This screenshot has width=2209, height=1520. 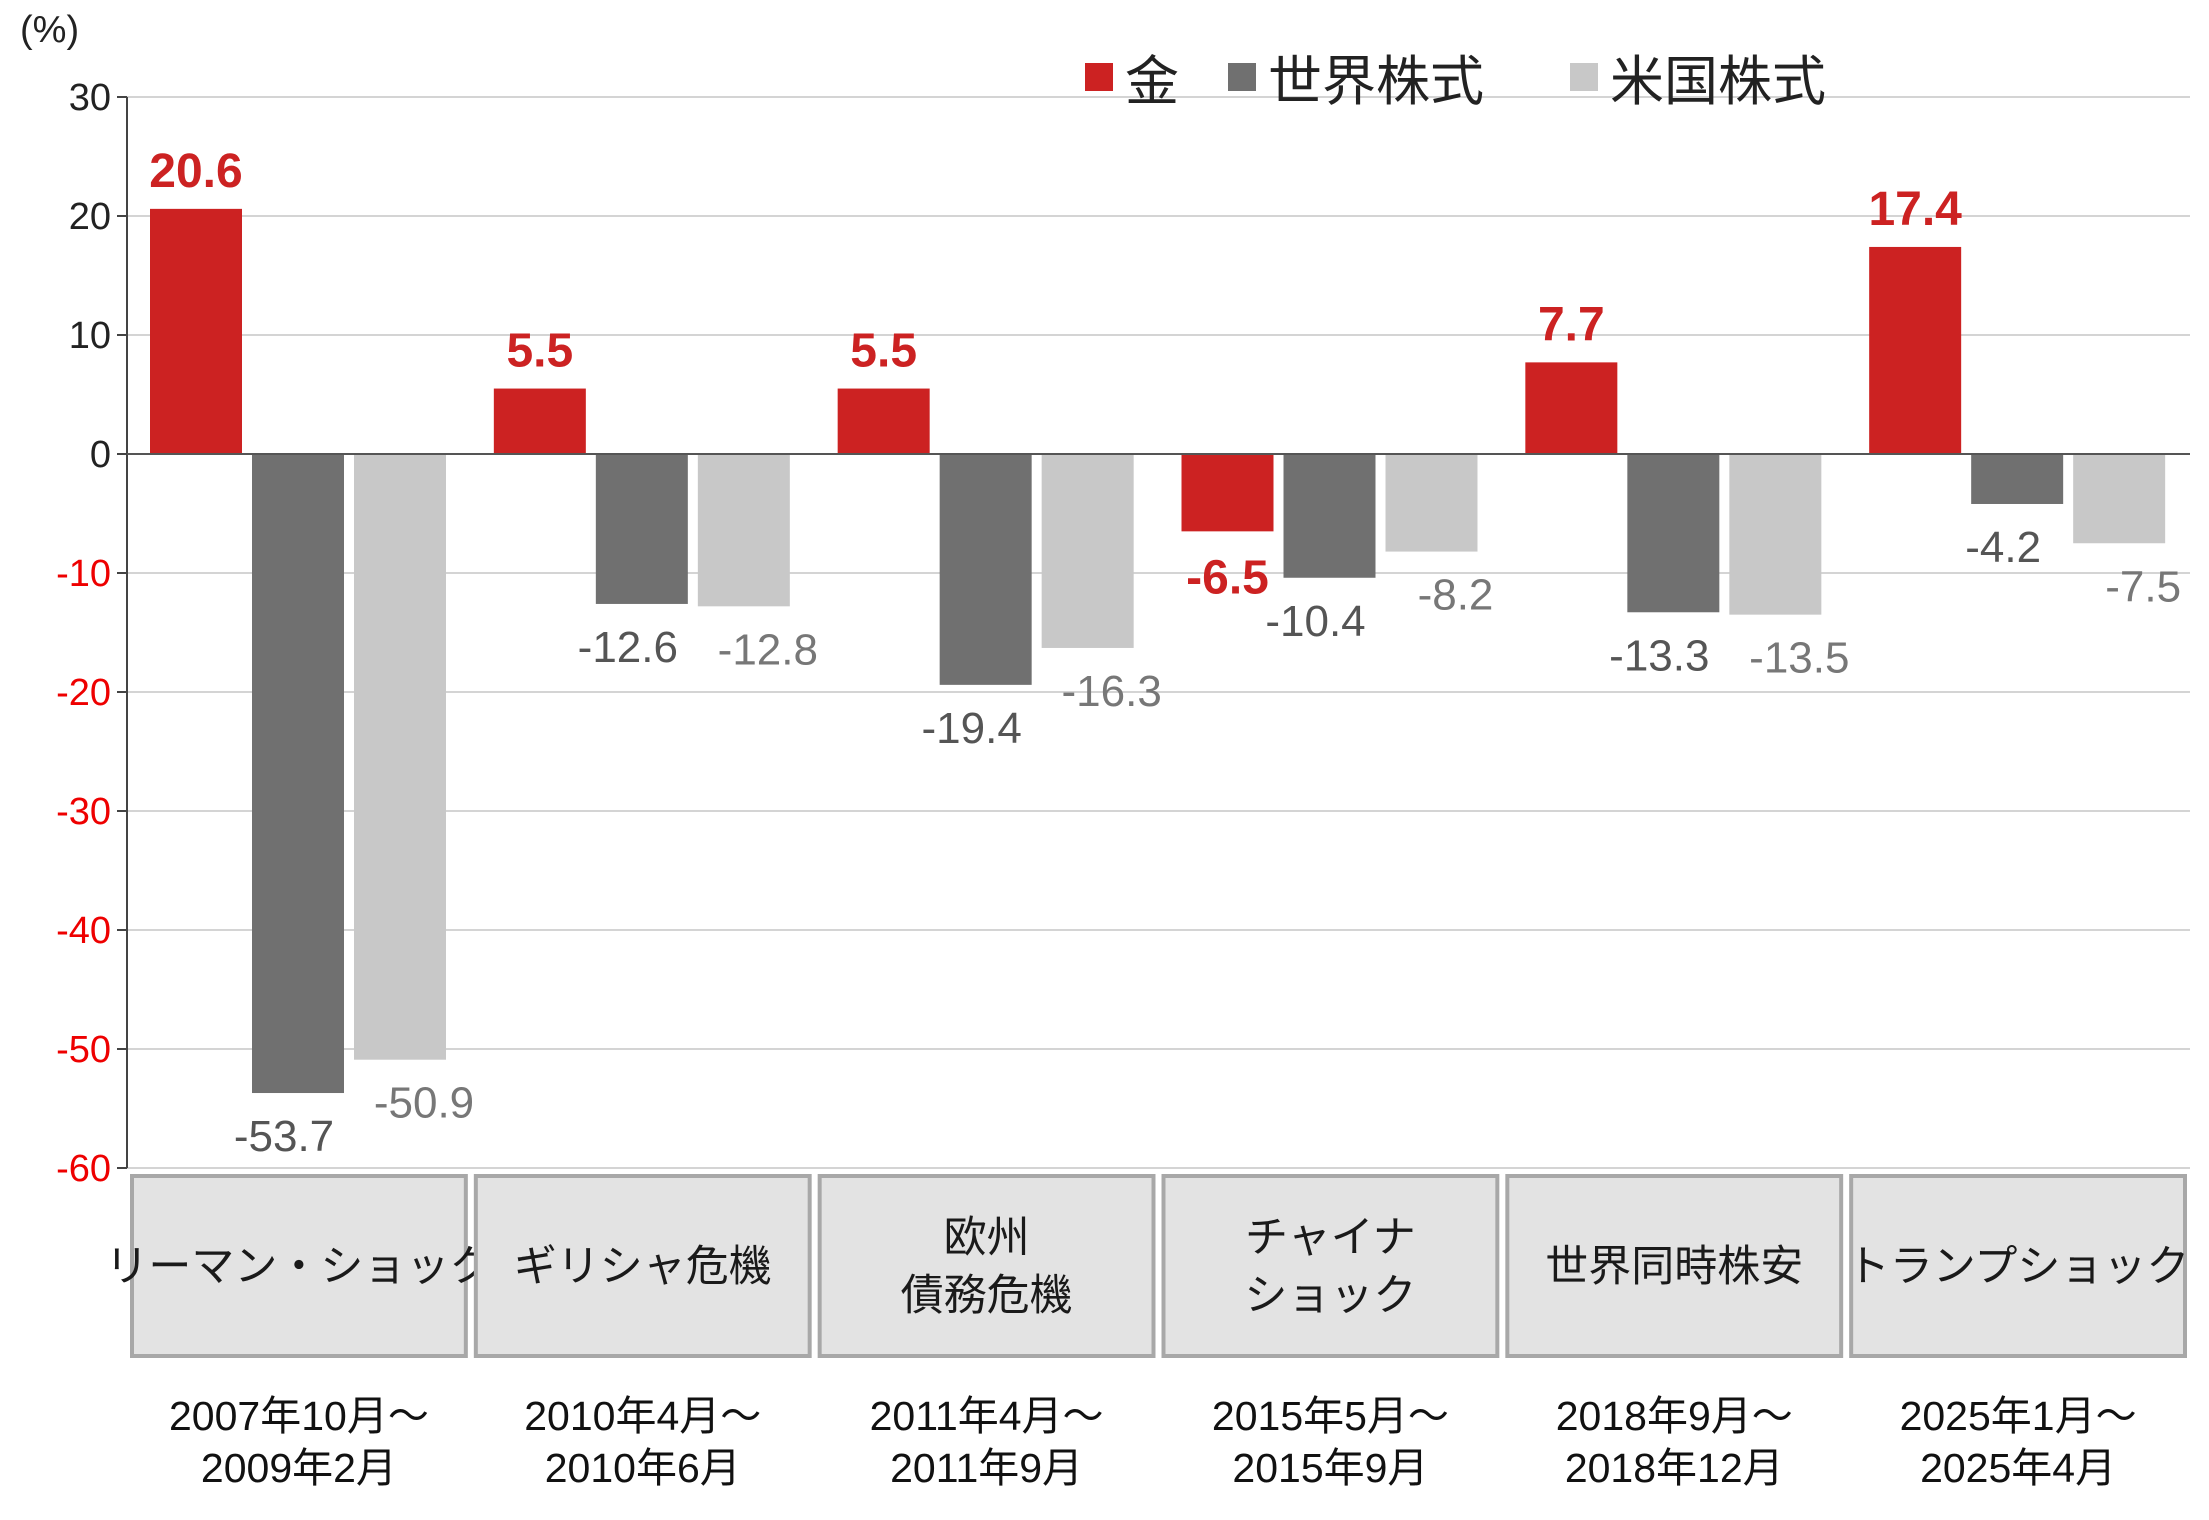 I want to click on category-label: チャイナ, so click(x=1330, y=1238).